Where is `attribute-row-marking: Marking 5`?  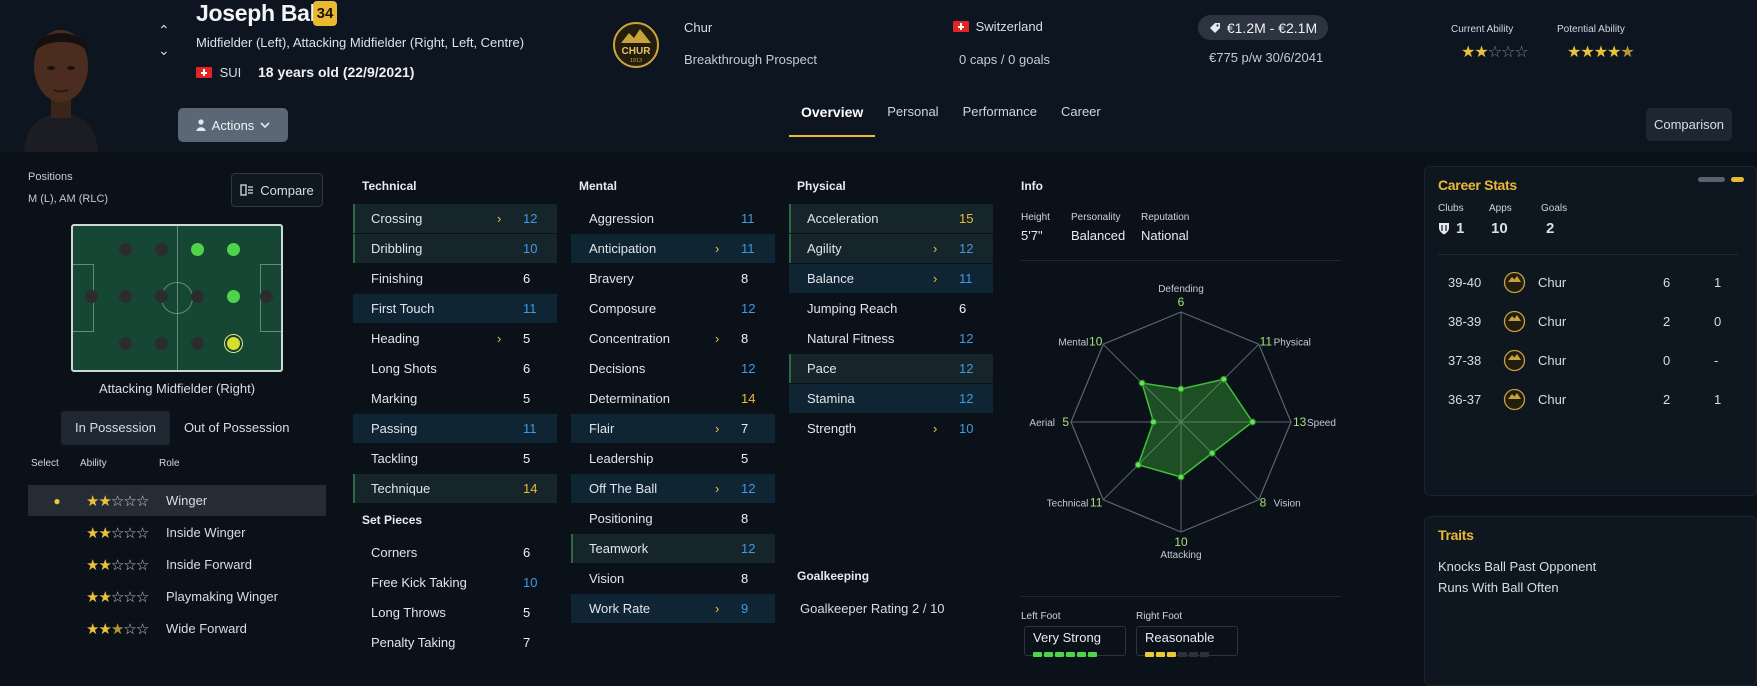
attribute-row-marking: Marking 5 is located at coordinates (455, 398).